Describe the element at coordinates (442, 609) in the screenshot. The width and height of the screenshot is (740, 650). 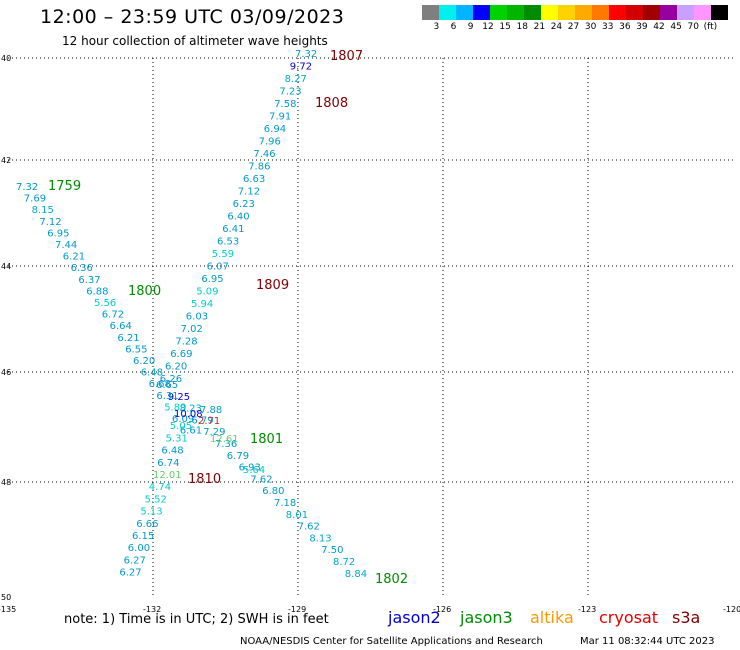
I see `longitude-label: -126` at that location.